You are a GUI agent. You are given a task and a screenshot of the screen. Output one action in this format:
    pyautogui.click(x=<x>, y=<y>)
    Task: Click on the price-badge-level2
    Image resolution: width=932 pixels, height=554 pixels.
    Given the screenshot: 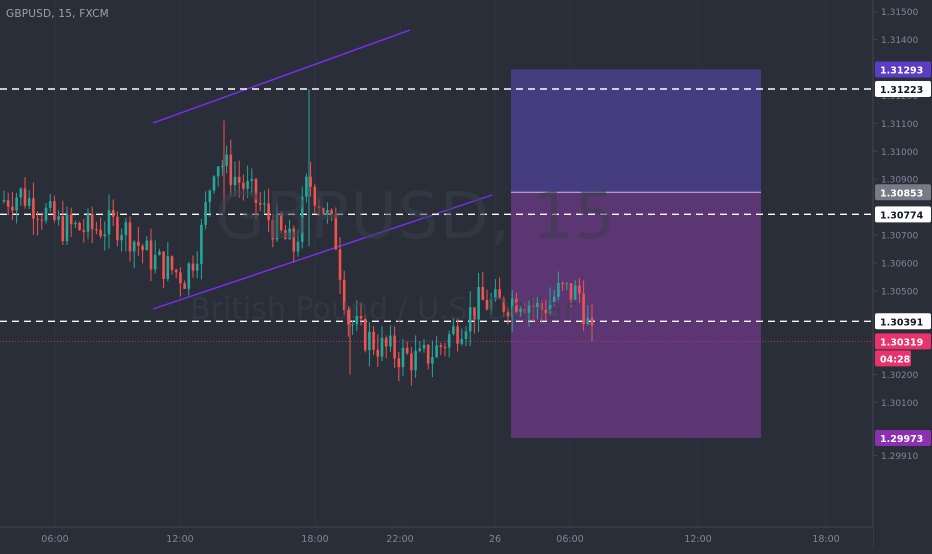 What is the action you would take?
    pyautogui.click(x=903, y=214)
    